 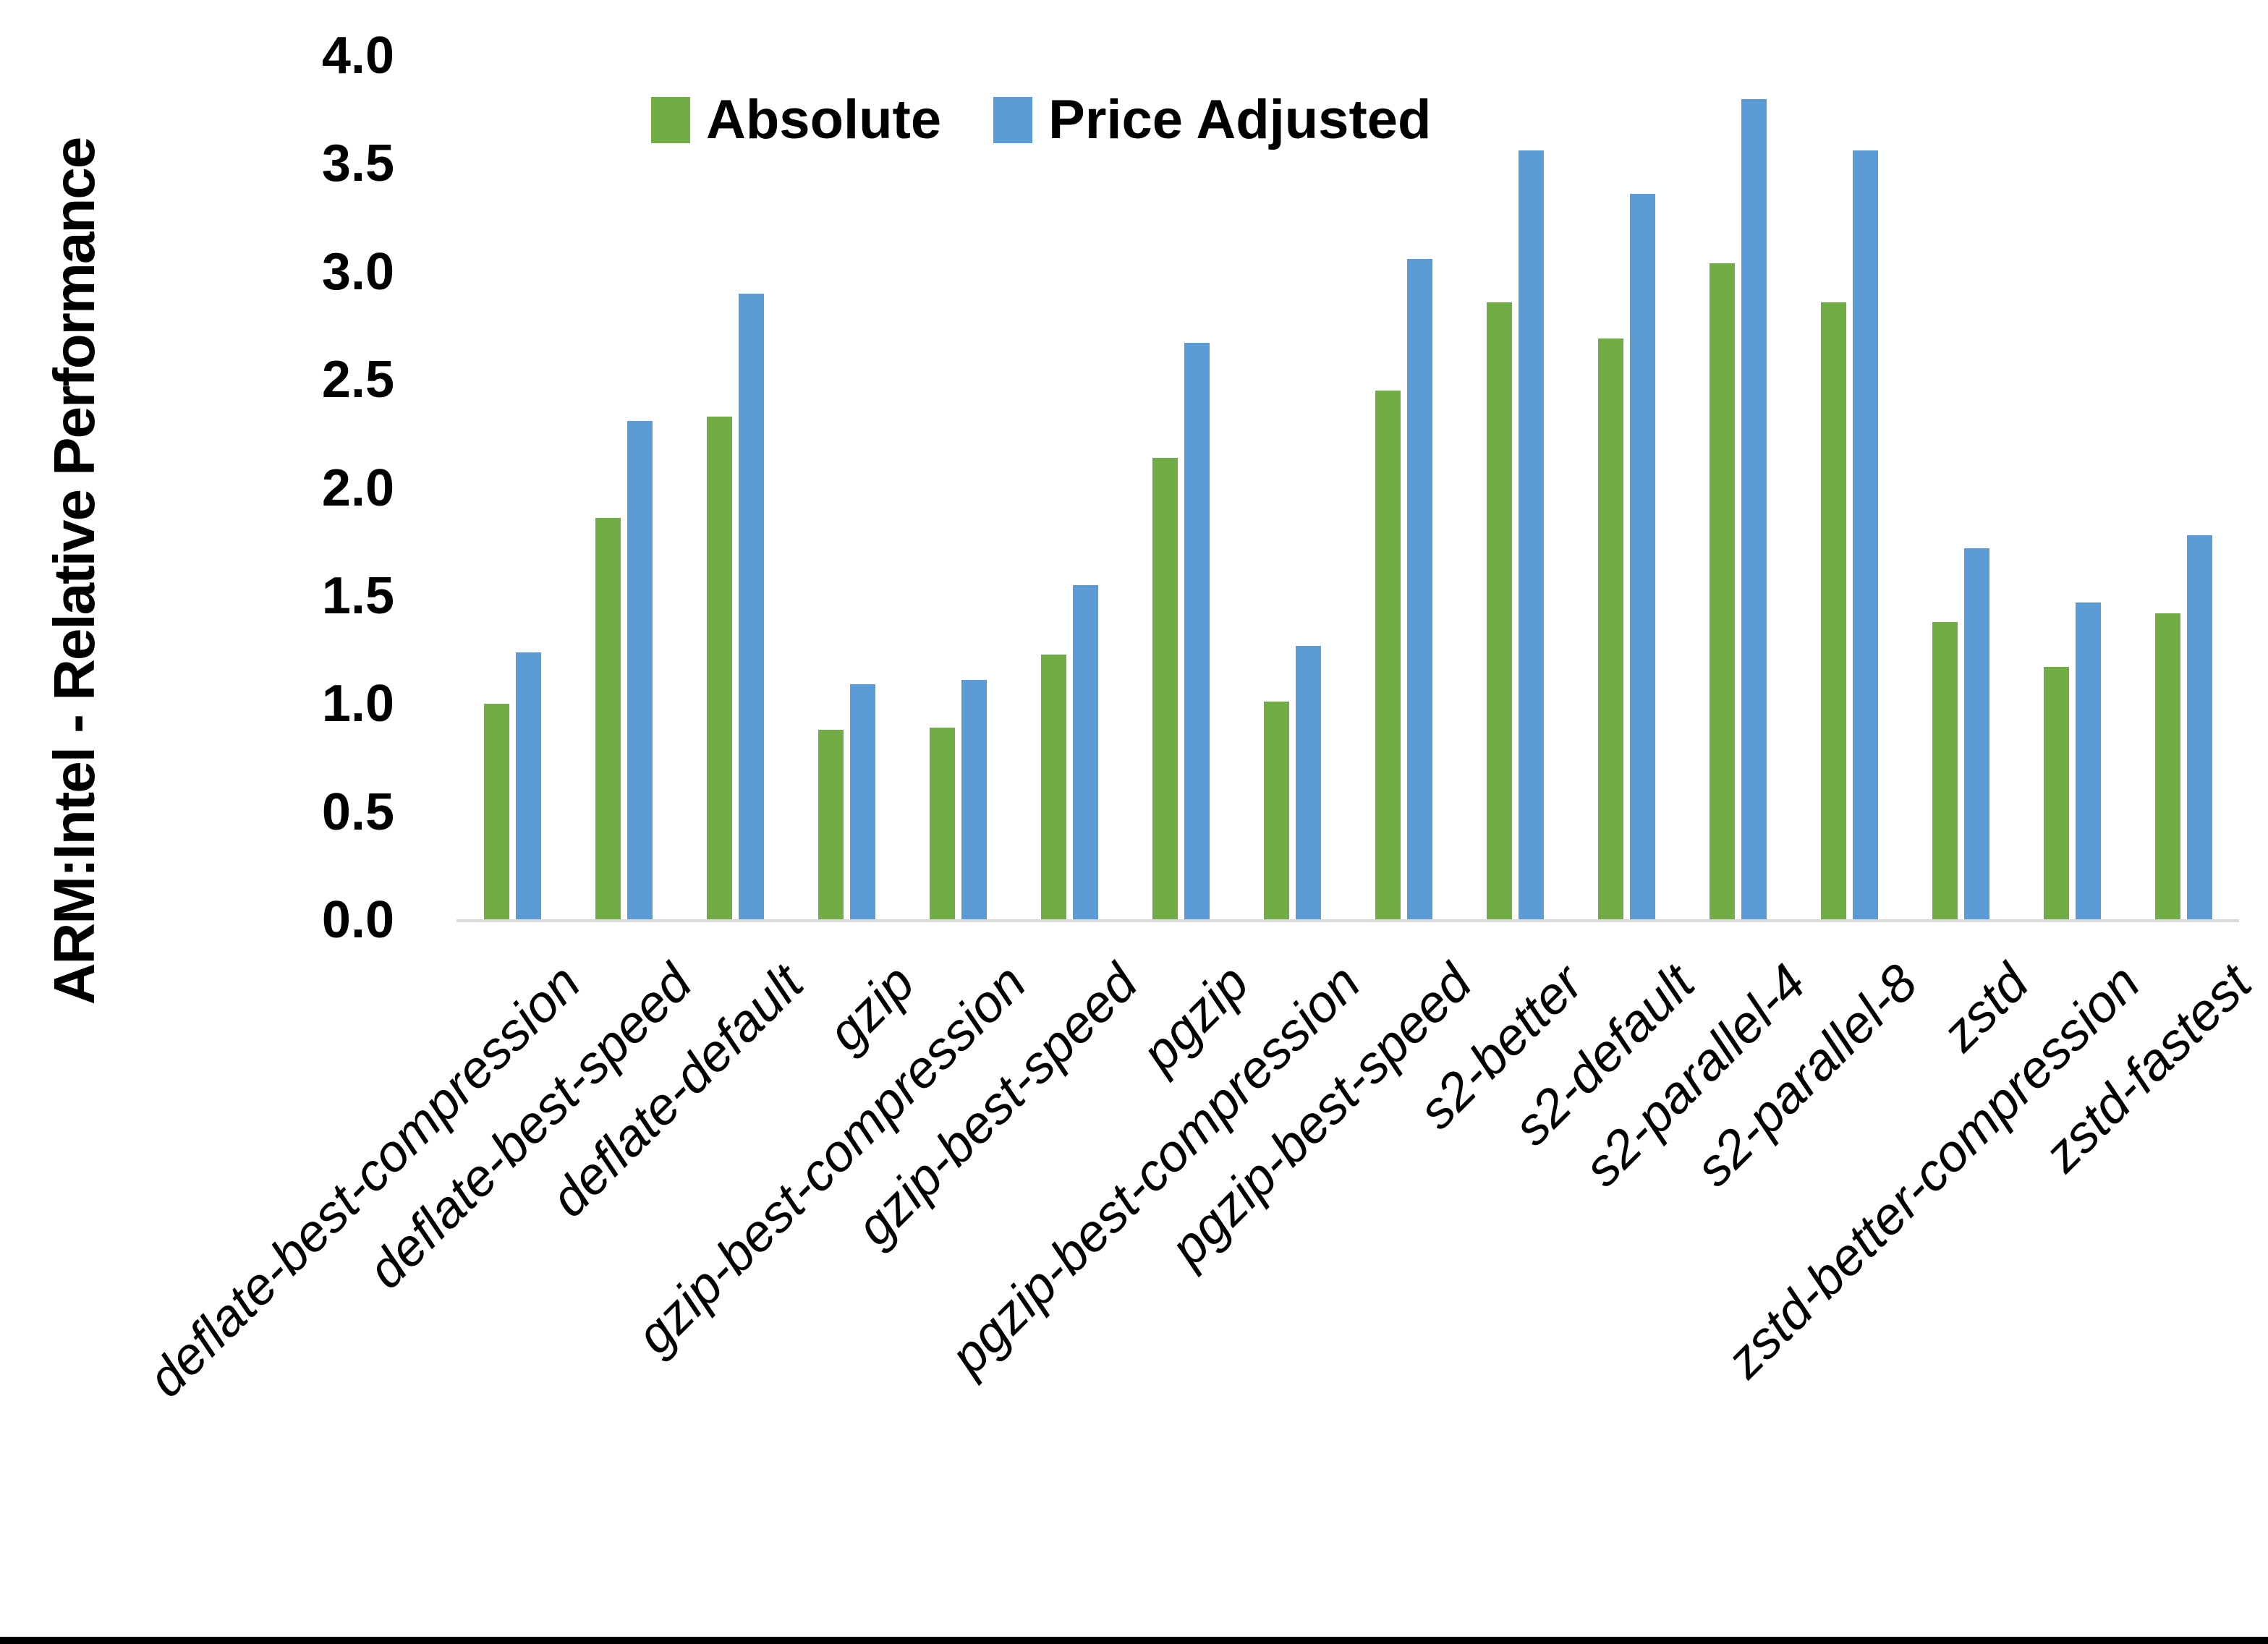 I want to click on bar-price-adjusted-gzip, so click(x=862, y=802).